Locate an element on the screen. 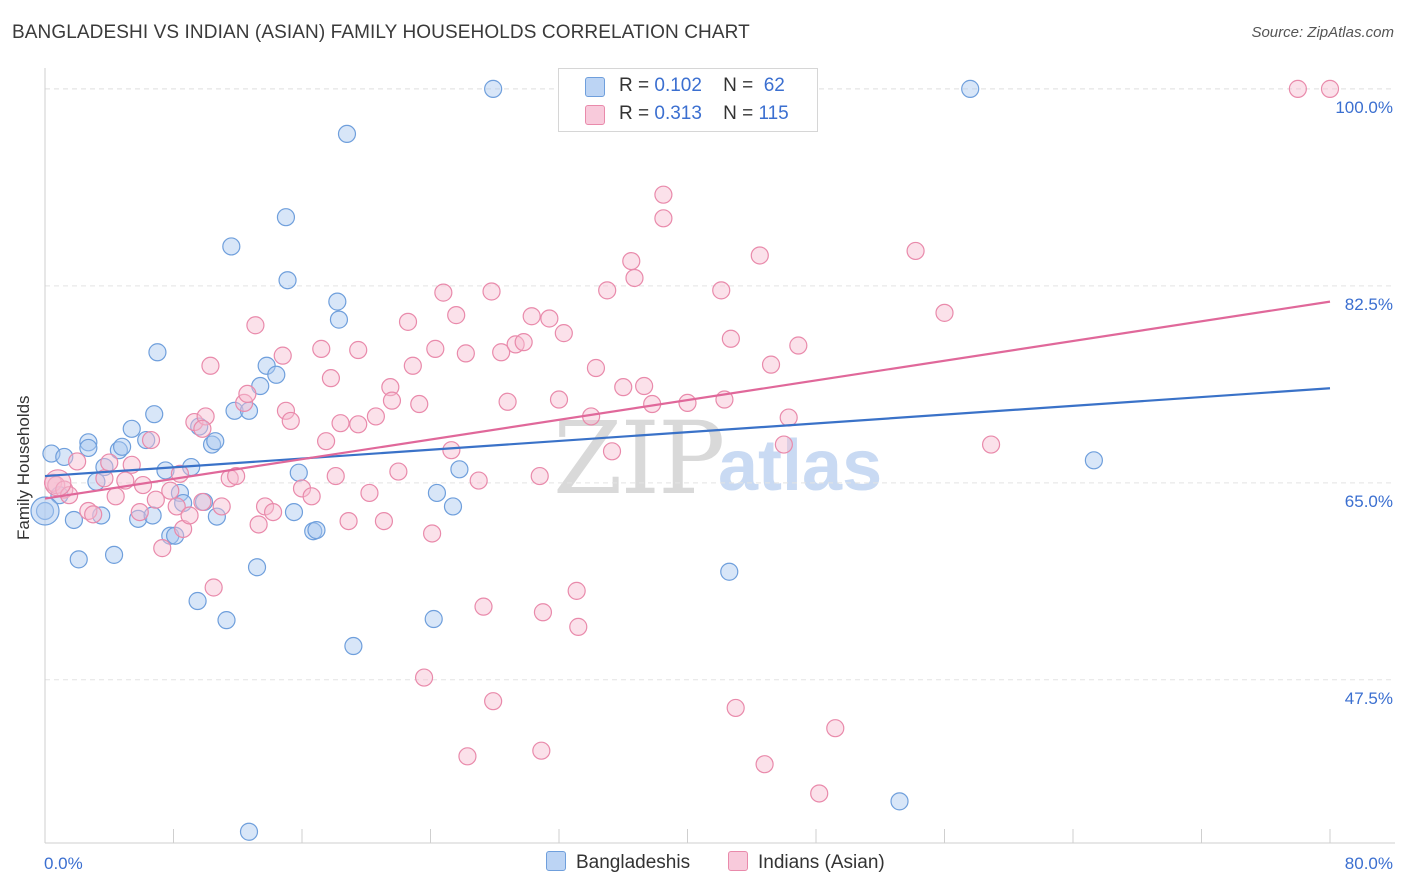  source-credit: Source: ZipAtlas.com is located at coordinates (1322, 32).